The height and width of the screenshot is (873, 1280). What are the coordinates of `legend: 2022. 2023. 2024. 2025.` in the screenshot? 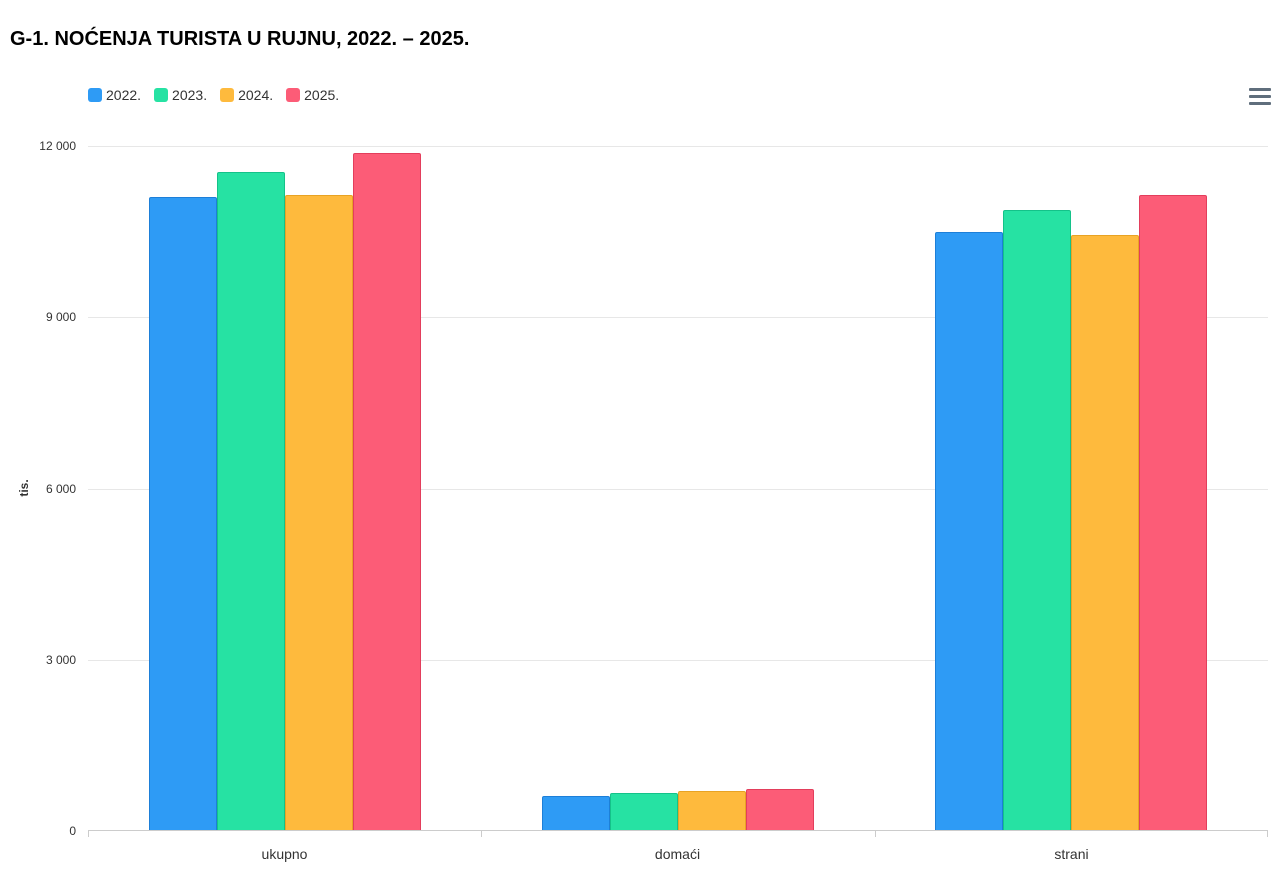 It's located at (213, 95).